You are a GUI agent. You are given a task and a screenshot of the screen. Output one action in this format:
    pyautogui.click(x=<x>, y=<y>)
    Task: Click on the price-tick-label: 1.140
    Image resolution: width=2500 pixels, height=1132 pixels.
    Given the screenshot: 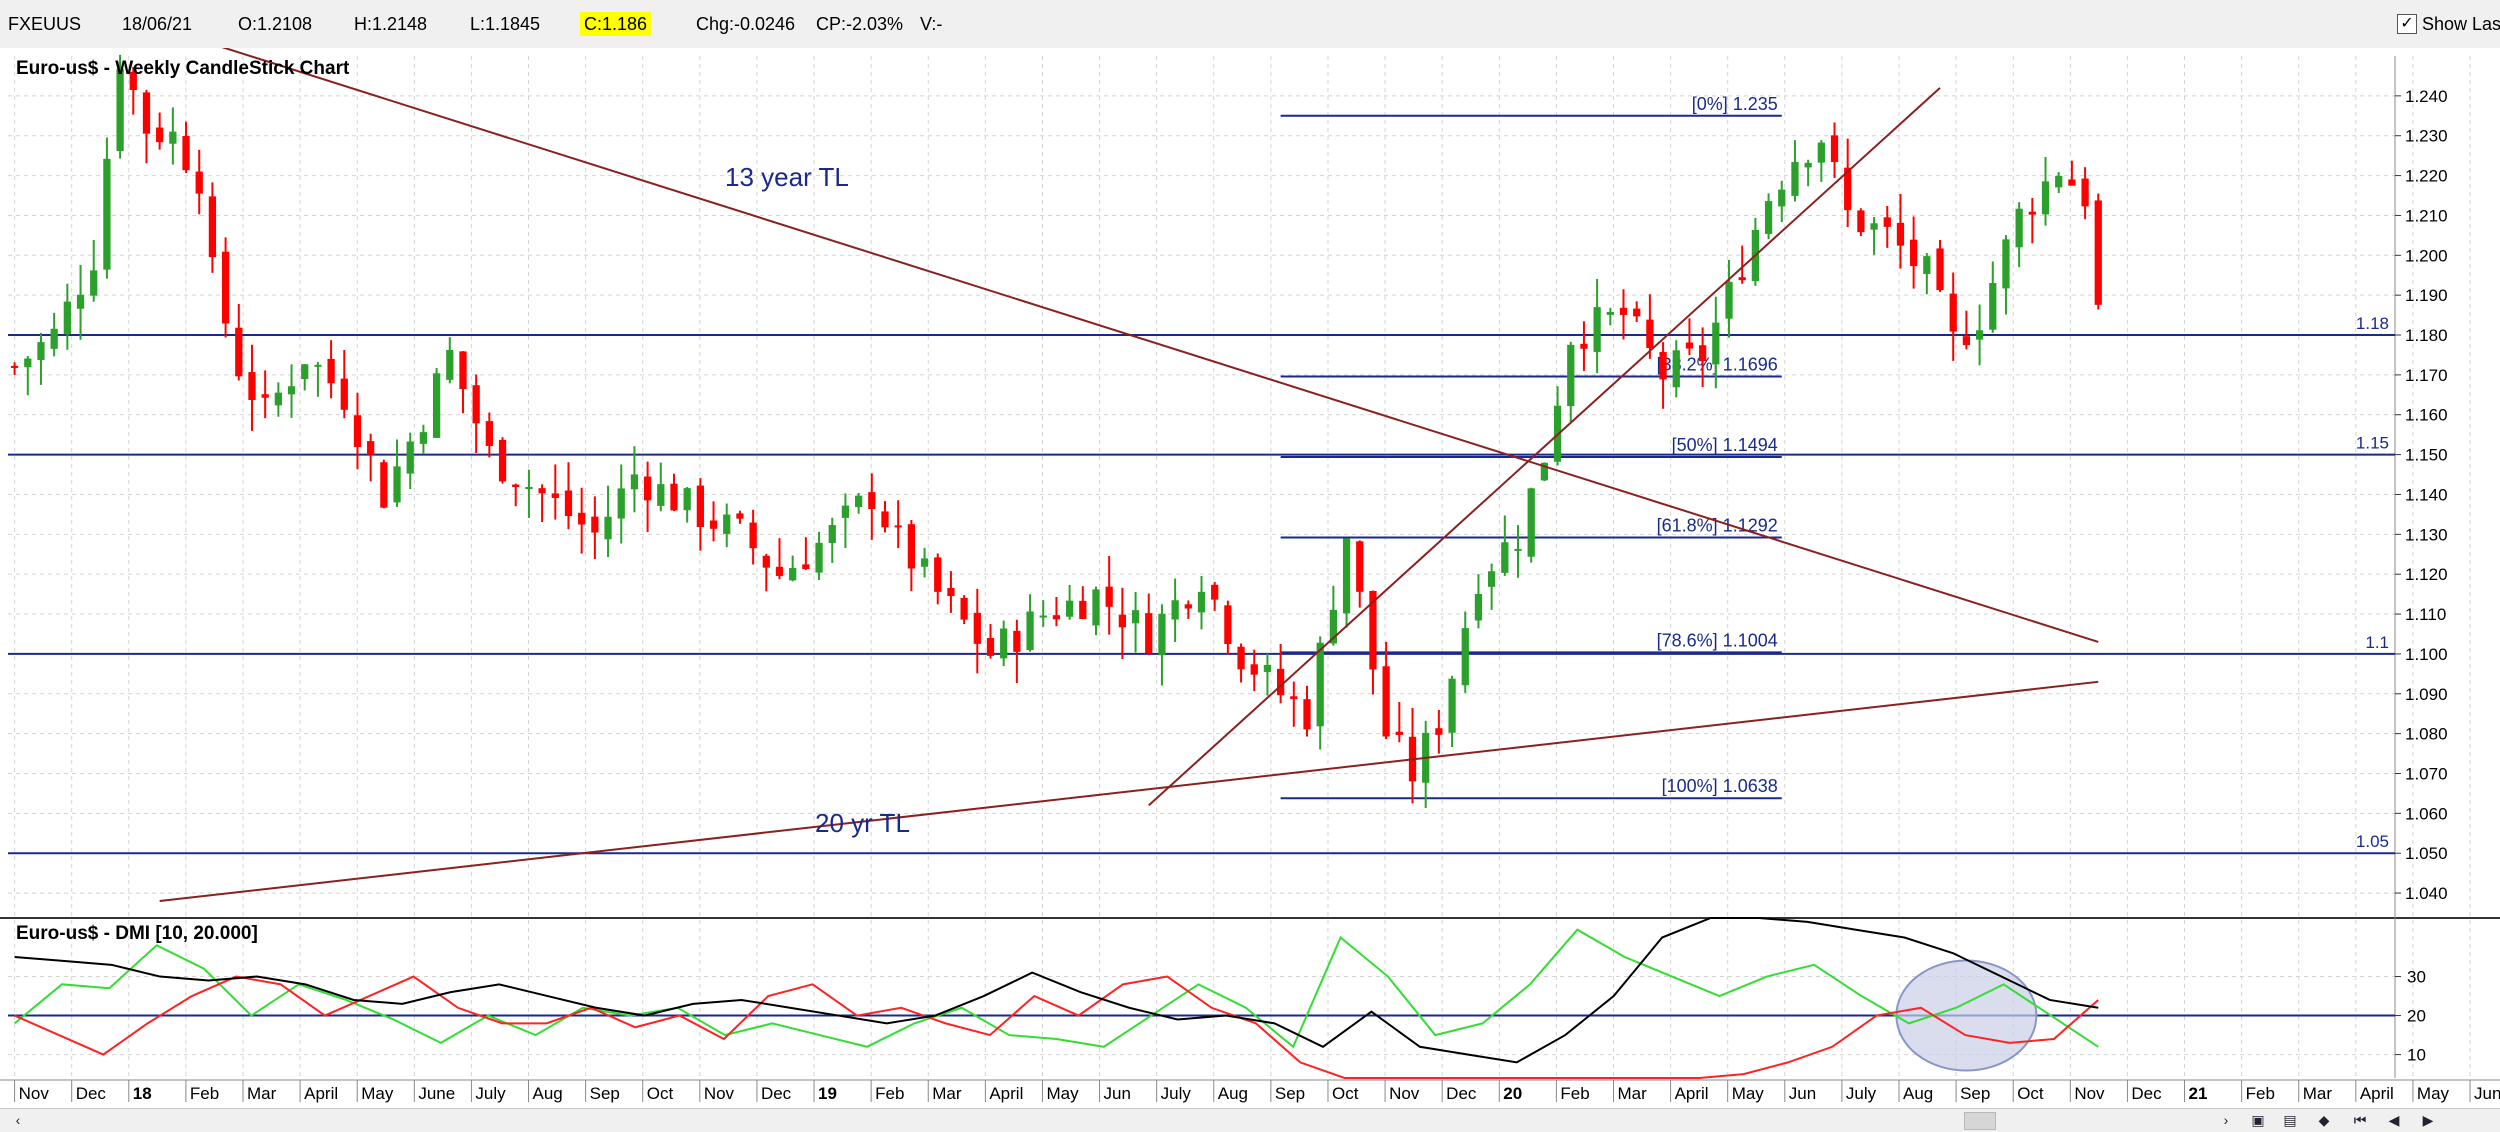 What is the action you would take?
    pyautogui.click(x=2426, y=494)
    